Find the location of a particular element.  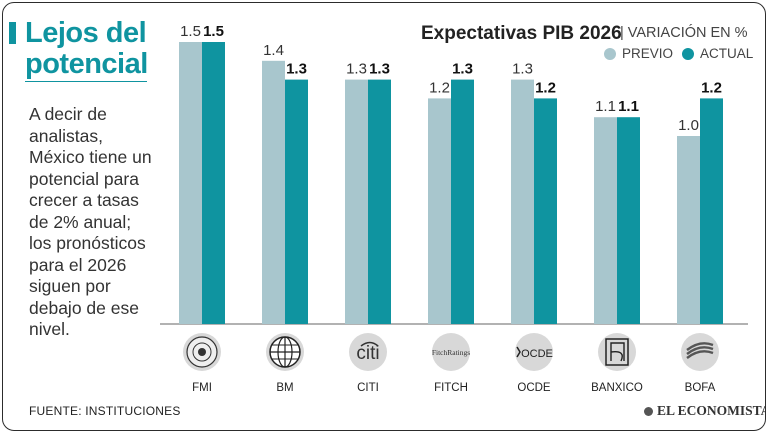

data-label-actual-bofa: 1.2 is located at coordinates (711, 87).